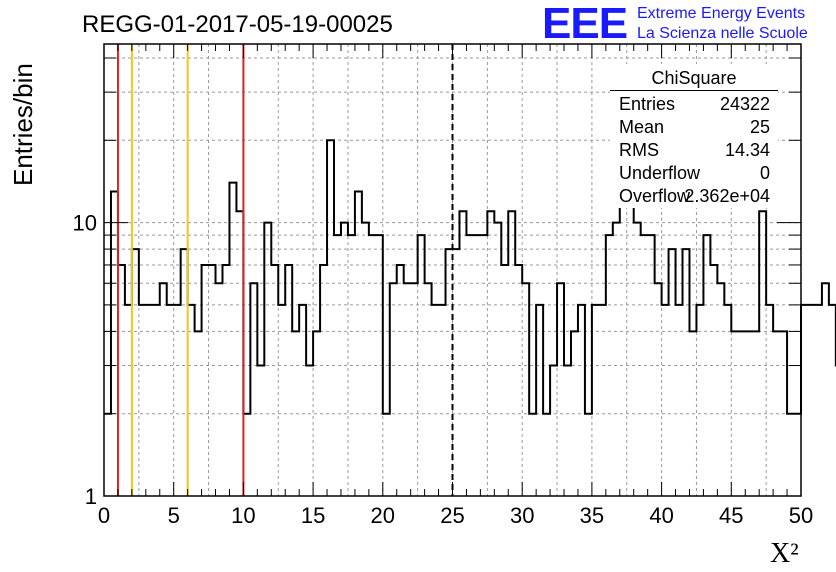  Describe the element at coordinates (642, 127) in the screenshot. I see `stats-key: Mean` at that location.